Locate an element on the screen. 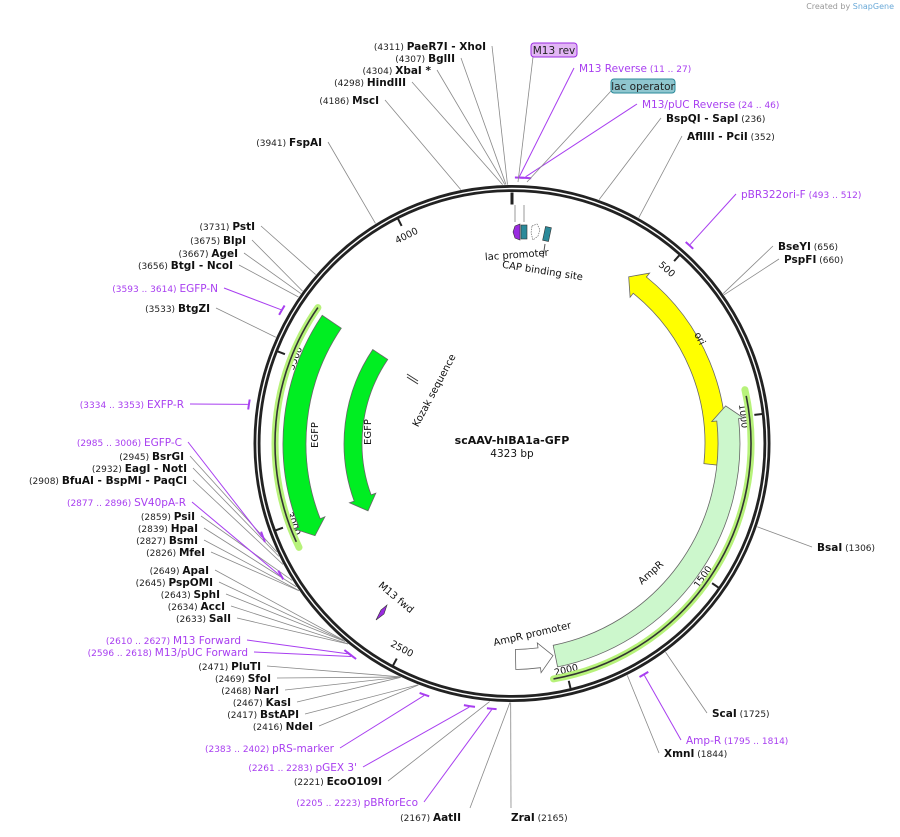 This screenshot has width=900, height=837. enzyme-label: ScaI (1725) is located at coordinates (741, 714).